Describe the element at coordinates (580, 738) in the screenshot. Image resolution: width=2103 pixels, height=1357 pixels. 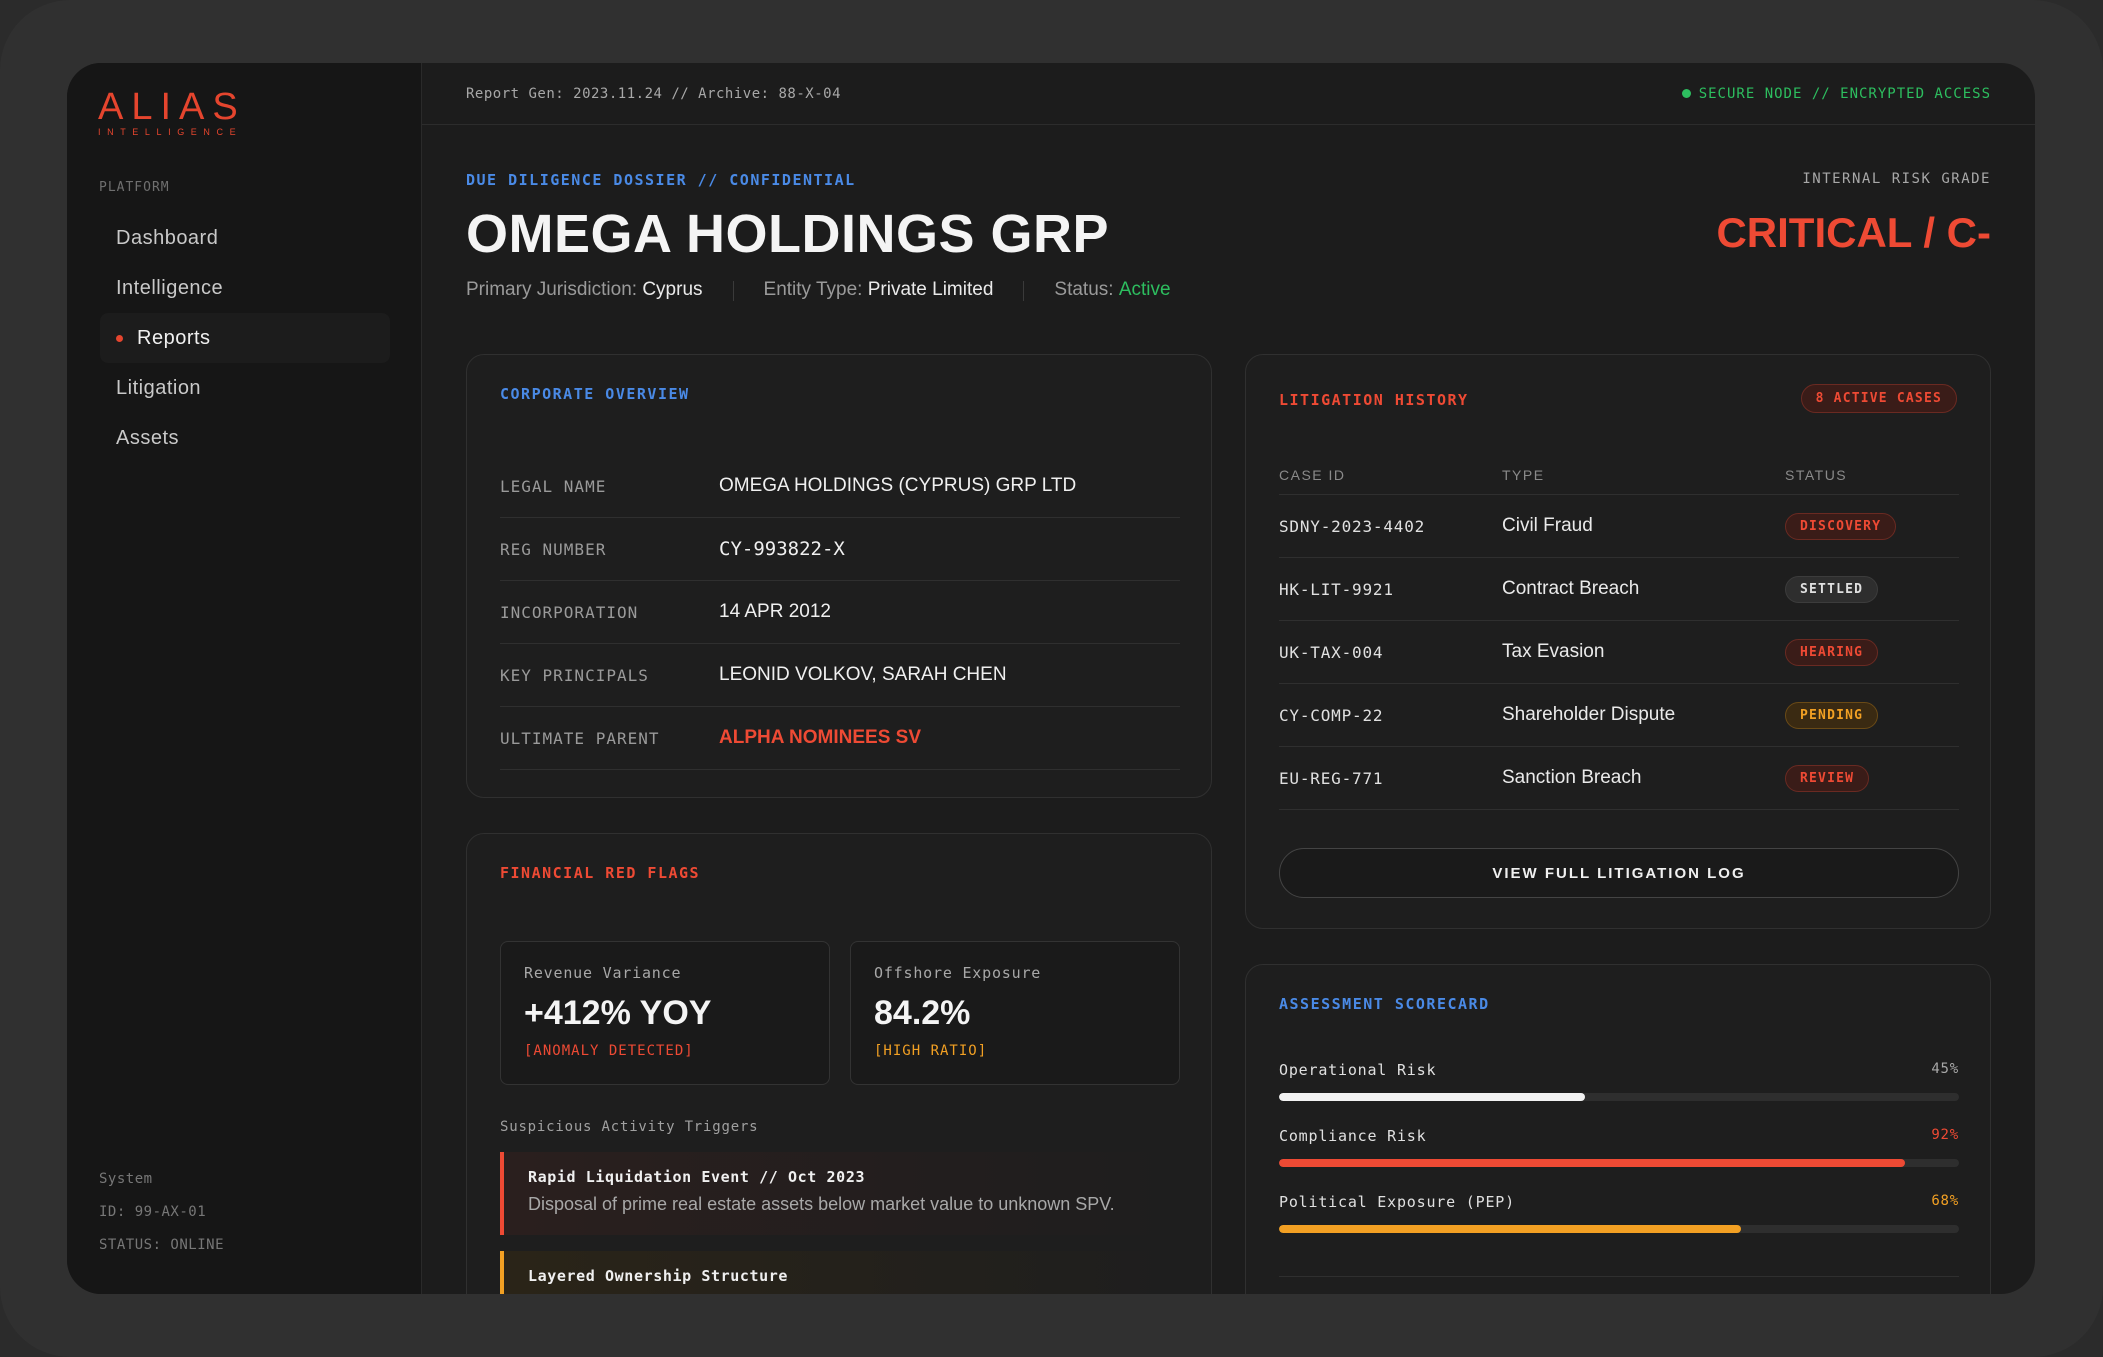
I see `corporate-key: ULTIMATE PARENT` at that location.